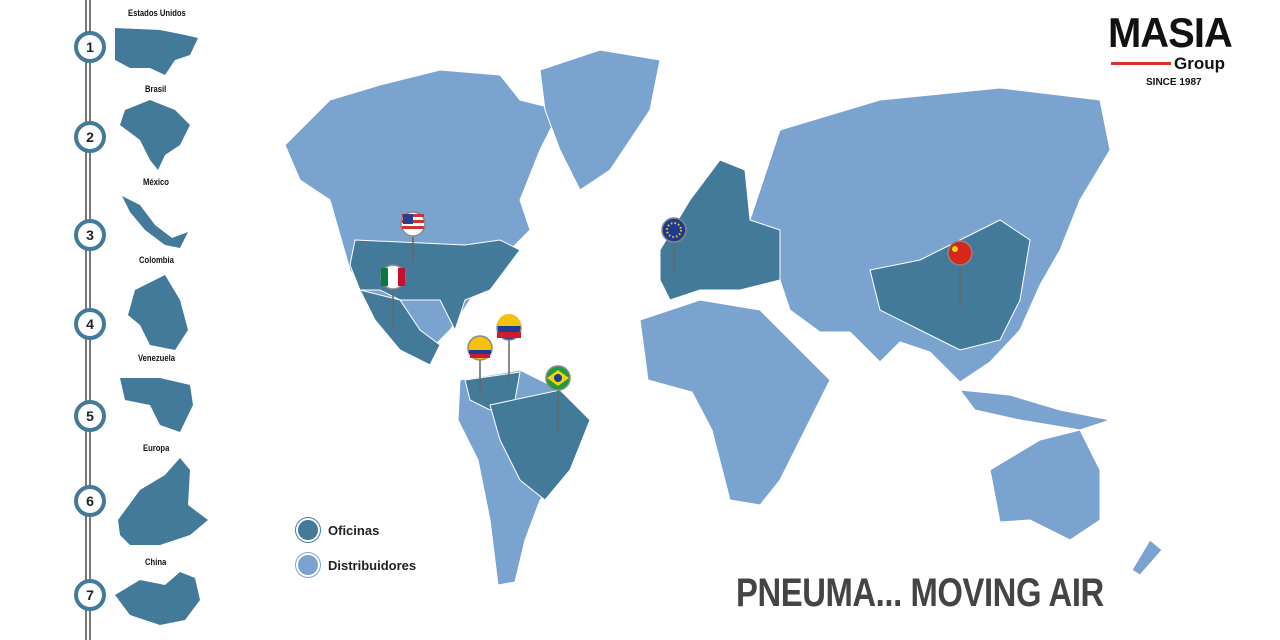 This screenshot has width=1280, height=640. What do you see at coordinates (157, 358) in the screenshot?
I see `label-venezuela: Venezuela` at bounding box center [157, 358].